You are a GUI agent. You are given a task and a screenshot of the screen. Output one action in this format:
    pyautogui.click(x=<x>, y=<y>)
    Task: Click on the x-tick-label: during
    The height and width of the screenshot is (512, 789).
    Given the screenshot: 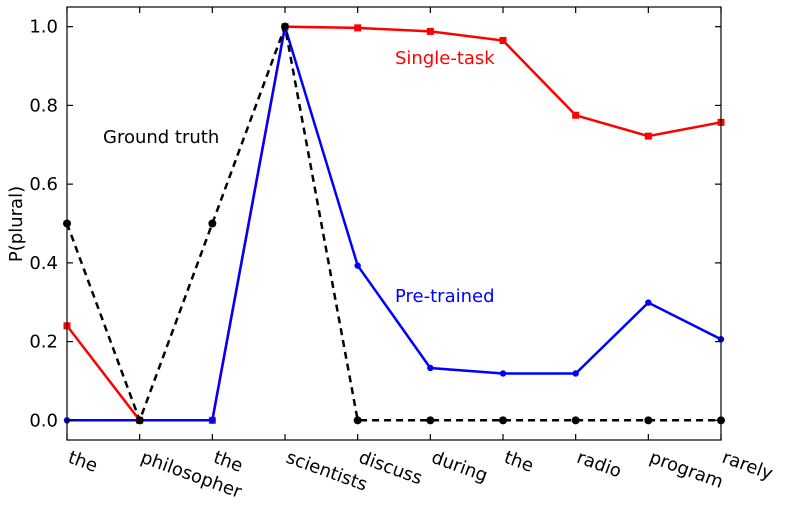 What is the action you would take?
    pyautogui.click(x=460, y=467)
    